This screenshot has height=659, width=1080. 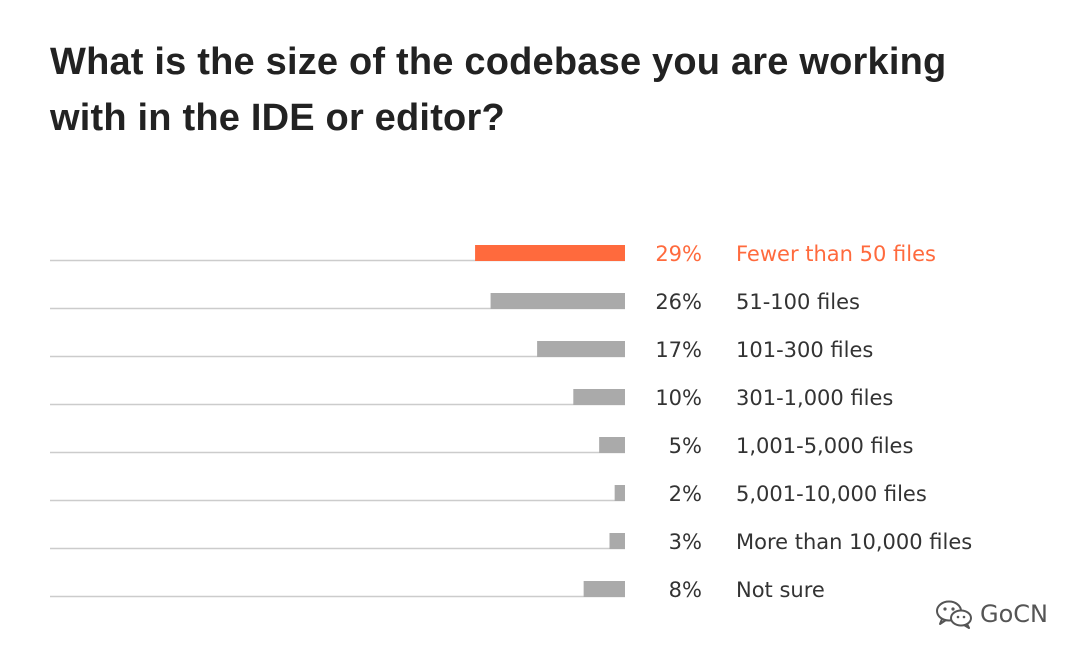 What do you see at coordinates (836, 254) in the screenshot?
I see `category-label: Fewer than 50 files` at bounding box center [836, 254].